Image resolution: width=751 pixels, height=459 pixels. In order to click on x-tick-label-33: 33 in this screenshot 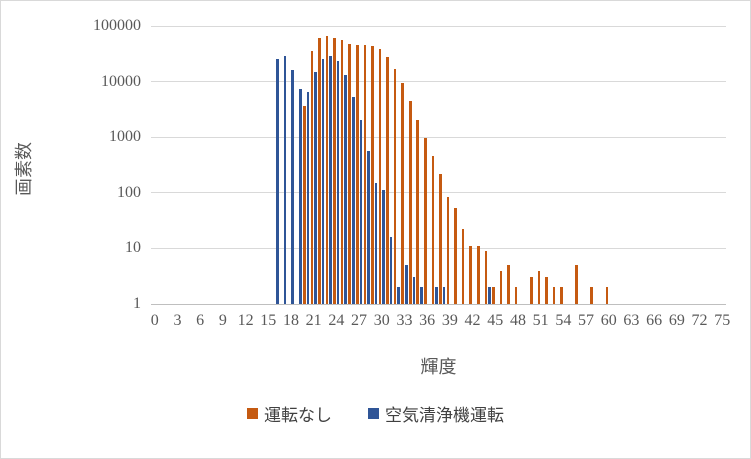, I will do `click(404, 320)`.